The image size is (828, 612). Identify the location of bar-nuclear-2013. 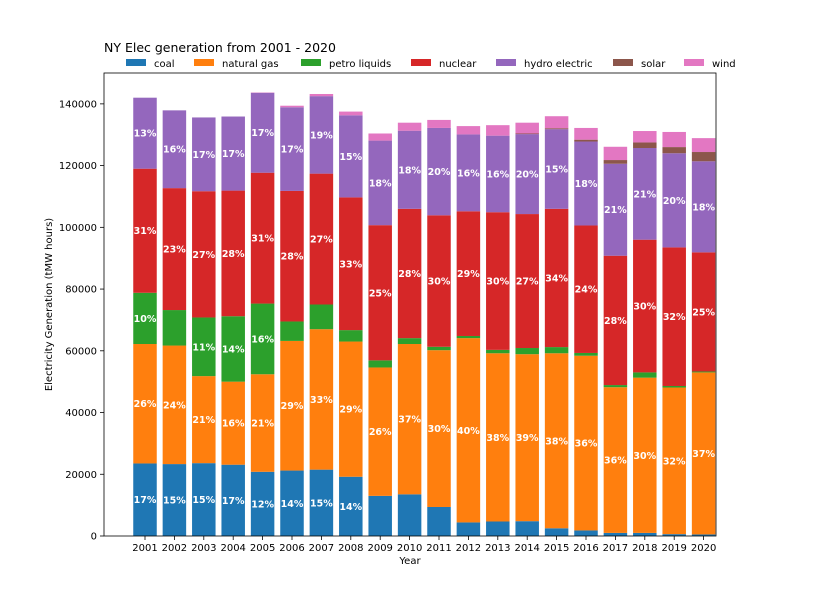
(498, 281).